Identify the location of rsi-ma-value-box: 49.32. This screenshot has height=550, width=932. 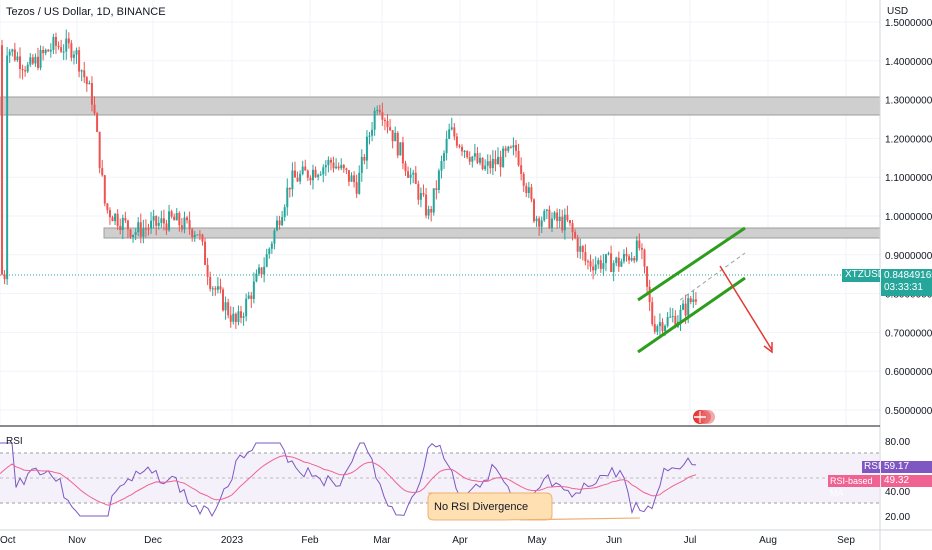
(906, 481).